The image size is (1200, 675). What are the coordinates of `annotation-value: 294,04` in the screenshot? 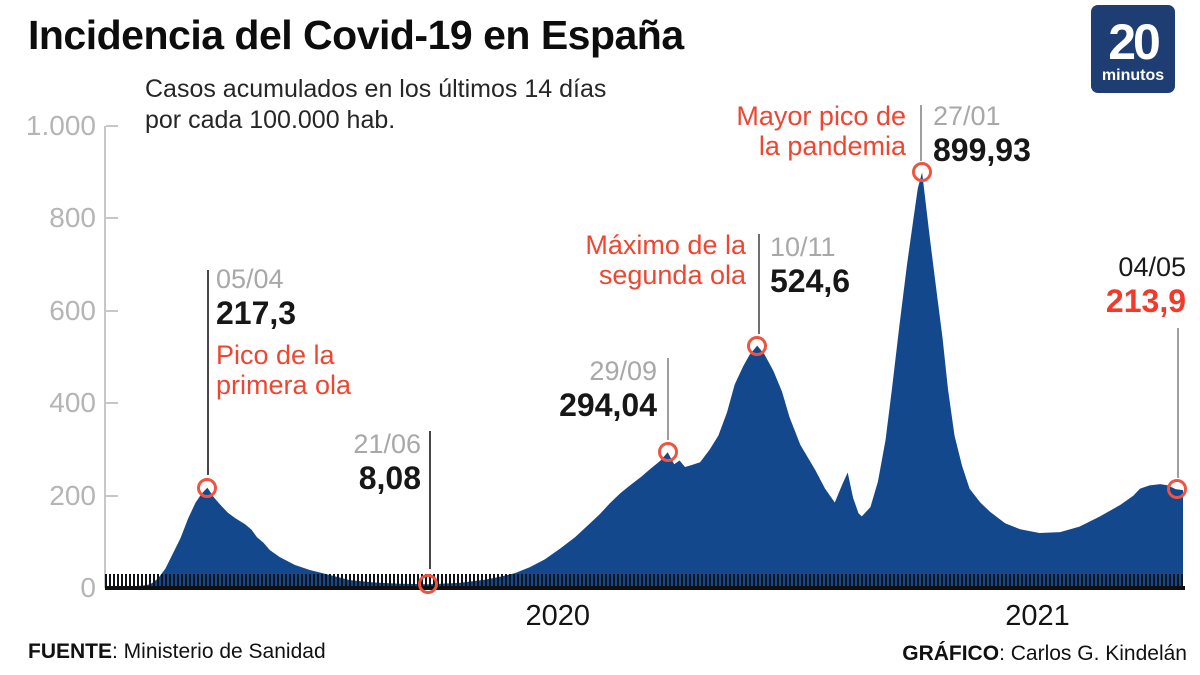 It's located at (608, 405).